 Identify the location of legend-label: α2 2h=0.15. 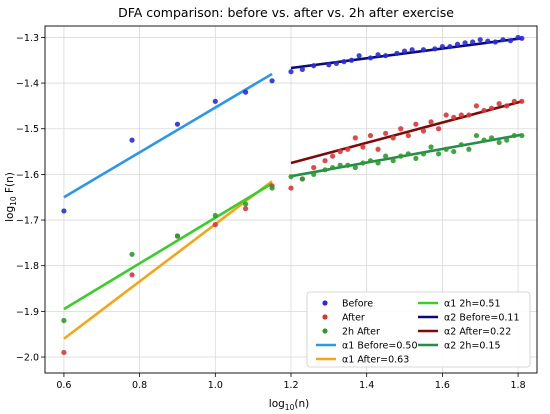
(472, 346).